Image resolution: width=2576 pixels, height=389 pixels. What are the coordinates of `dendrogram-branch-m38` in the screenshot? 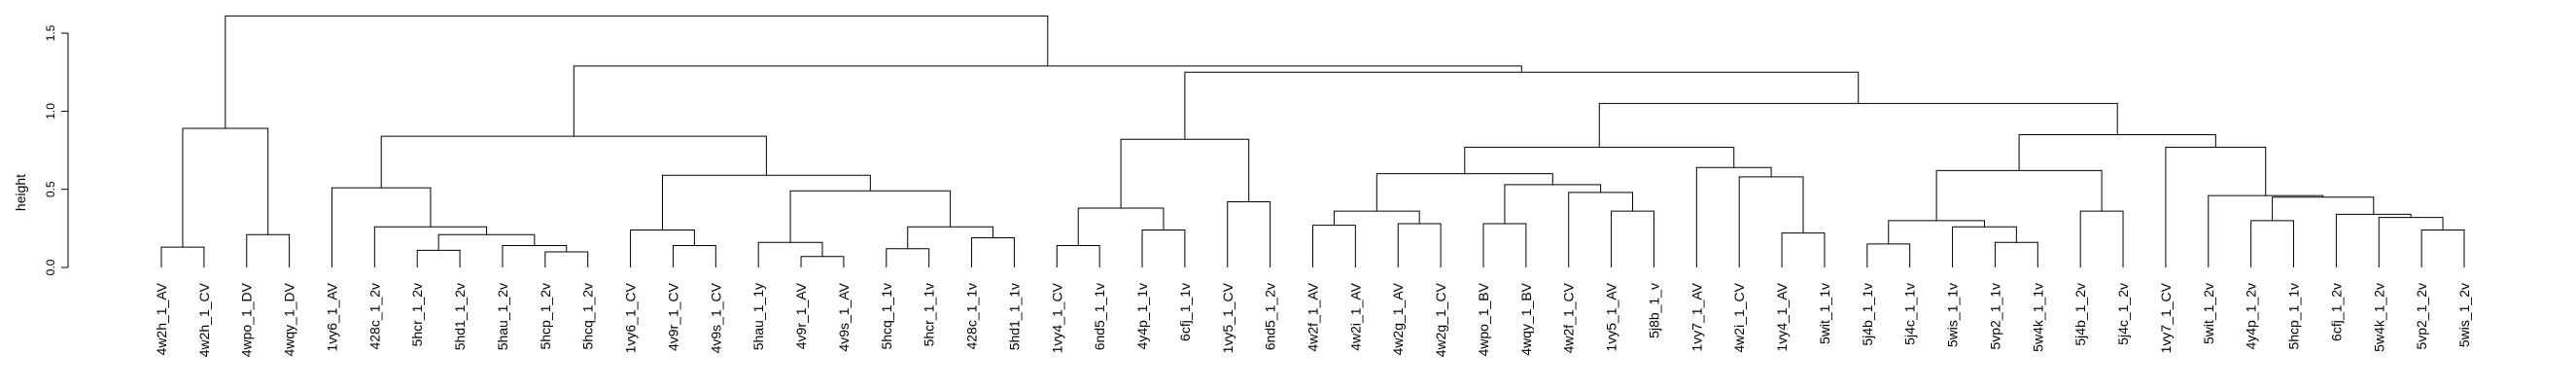 It's located at (2016, 254).